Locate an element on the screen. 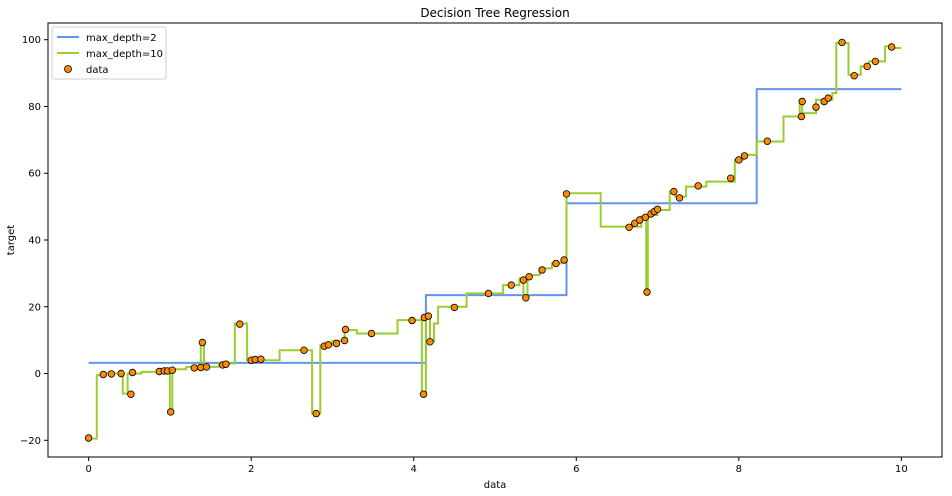  y-tick-label: 60 is located at coordinates (34, 174).